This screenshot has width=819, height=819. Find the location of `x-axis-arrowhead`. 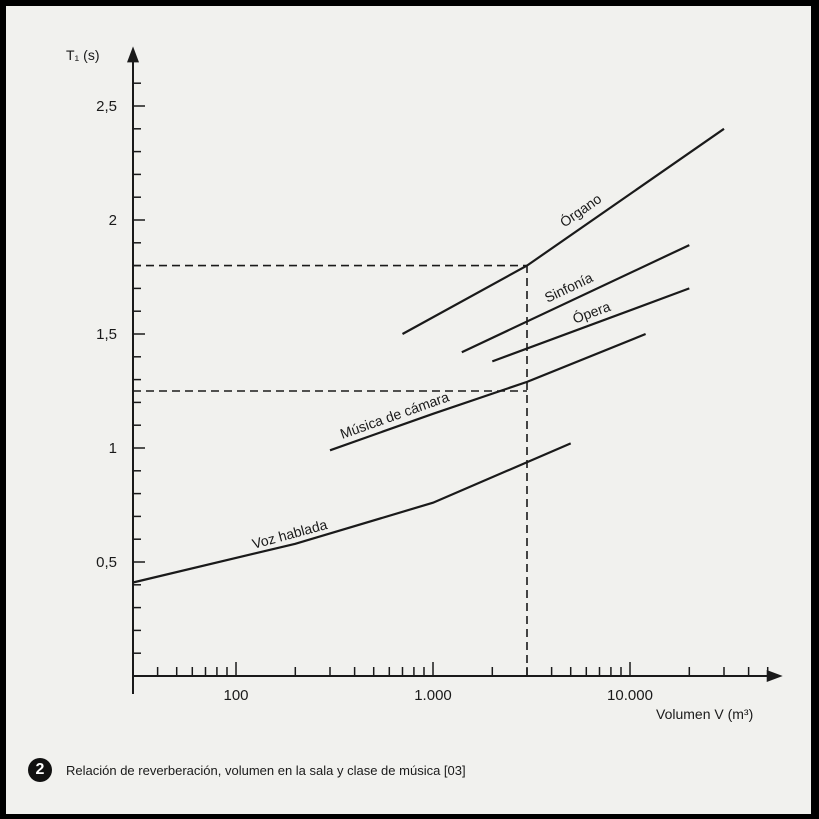

x-axis-arrowhead is located at coordinates (774, 676).